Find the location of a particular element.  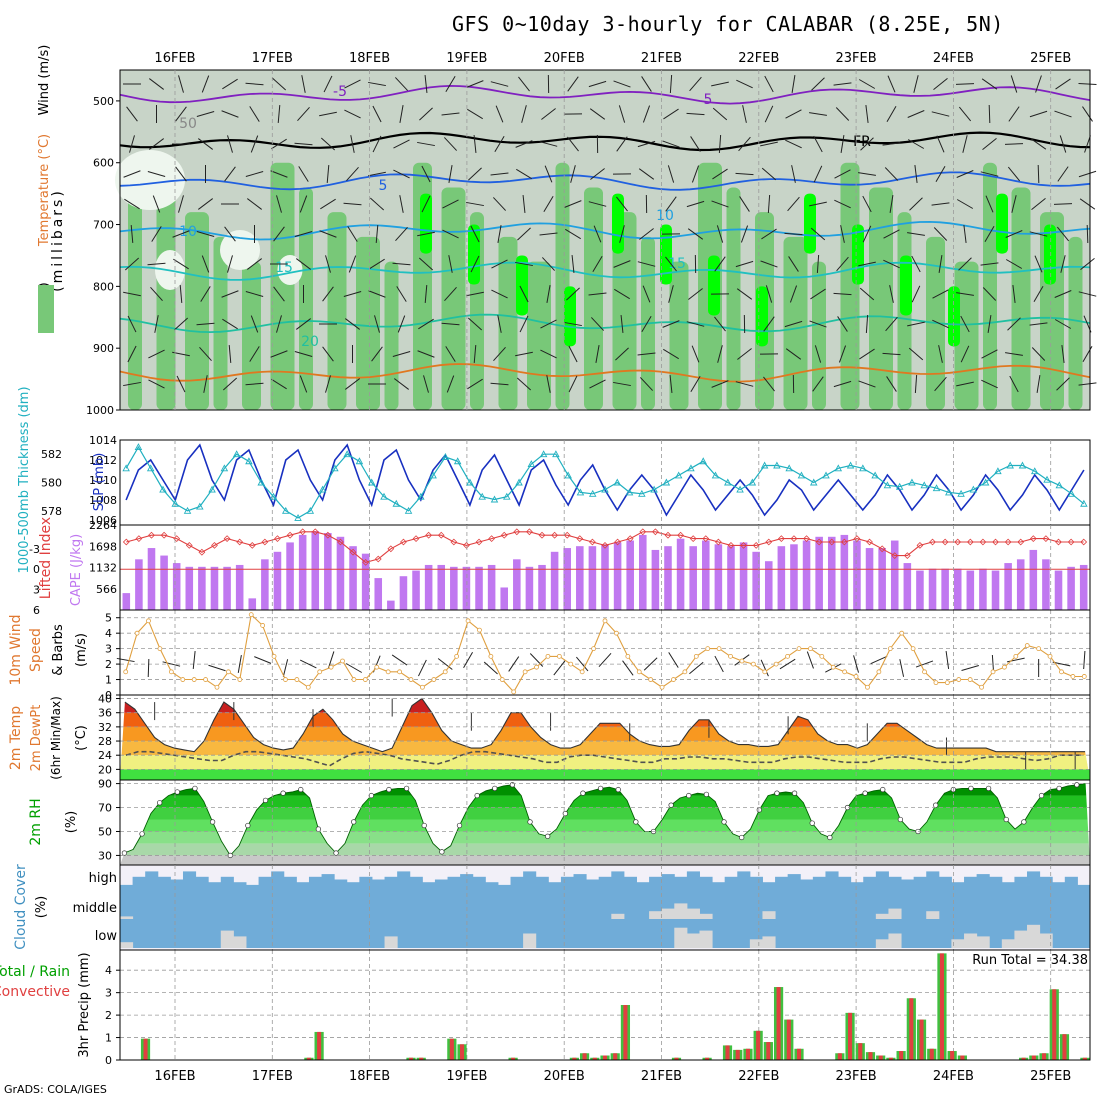

y-tick-label: 2 is located at coordinates (108, 1015).